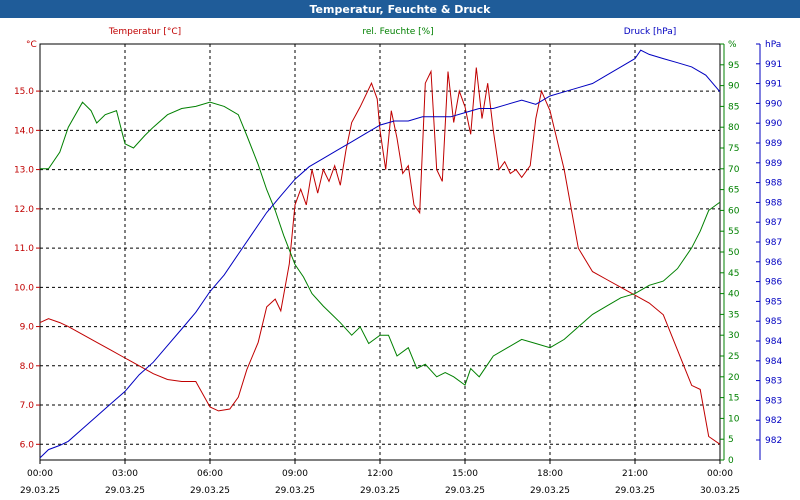 The image size is (800, 500). Describe the element at coordinates (733, 232) in the screenshot. I see `humidity-tick-label: 55` at that location.